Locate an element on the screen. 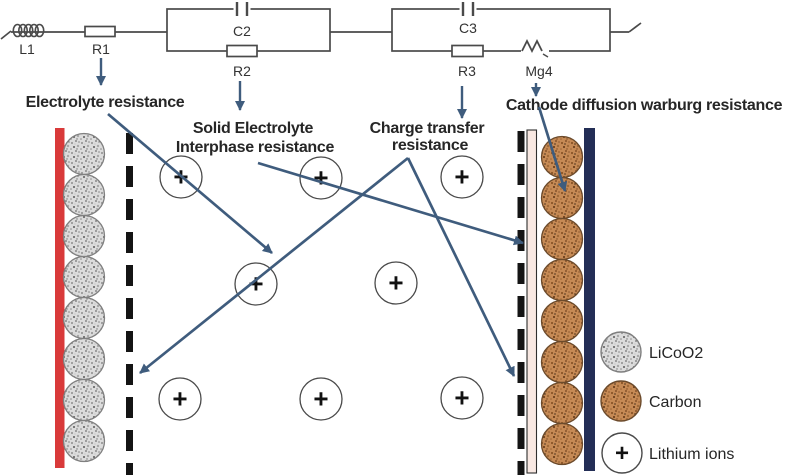 The width and height of the screenshot is (800, 475). capacitor-c3-symbol is located at coordinates (468, 9).